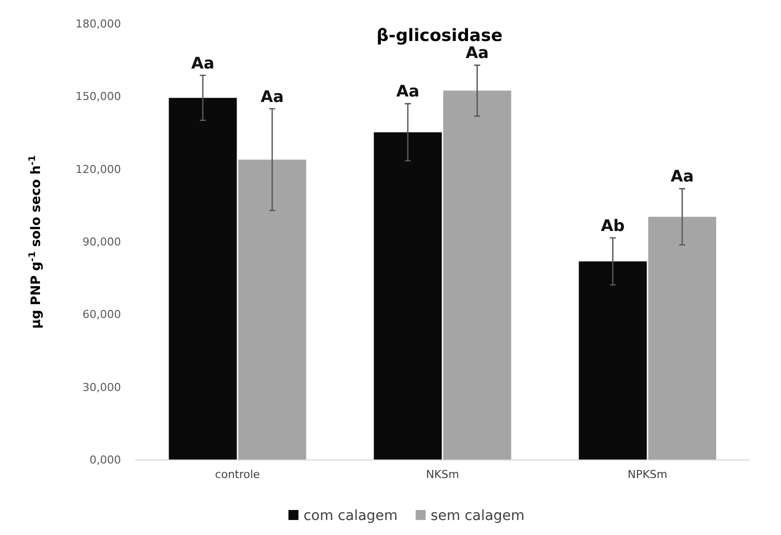 The width and height of the screenshot is (781, 535). What do you see at coordinates (101, 315) in the screenshot?
I see `y-tick-label: 60,000` at bounding box center [101, 315].